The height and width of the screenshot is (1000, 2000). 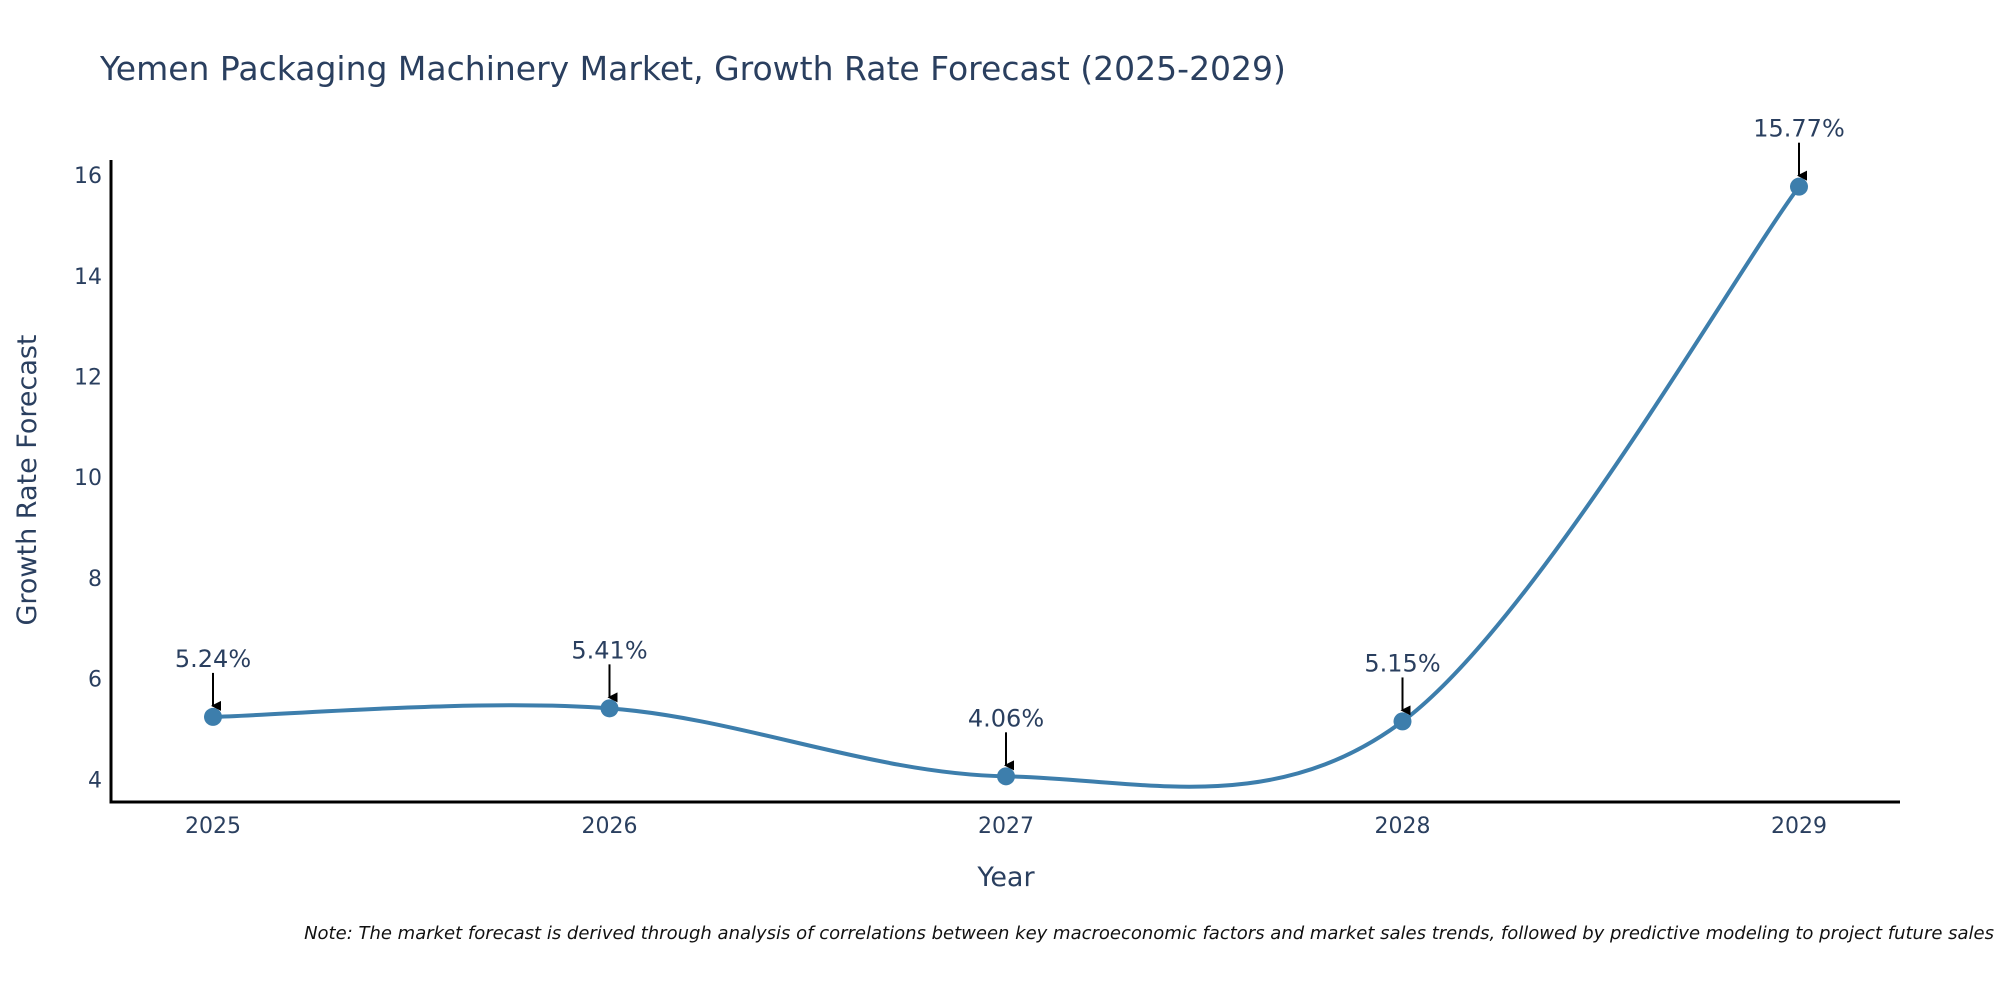 What do you see at coordinates (1005, 877) in the screenshot?
I see `x-axis-title: Year` at bounding box center [1005, 877].